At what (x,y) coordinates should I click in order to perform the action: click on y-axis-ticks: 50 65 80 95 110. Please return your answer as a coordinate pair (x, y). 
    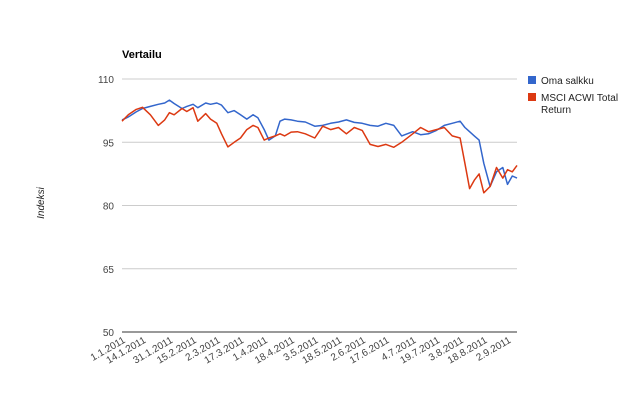
    Looking at the image, I should click on (106, 207).